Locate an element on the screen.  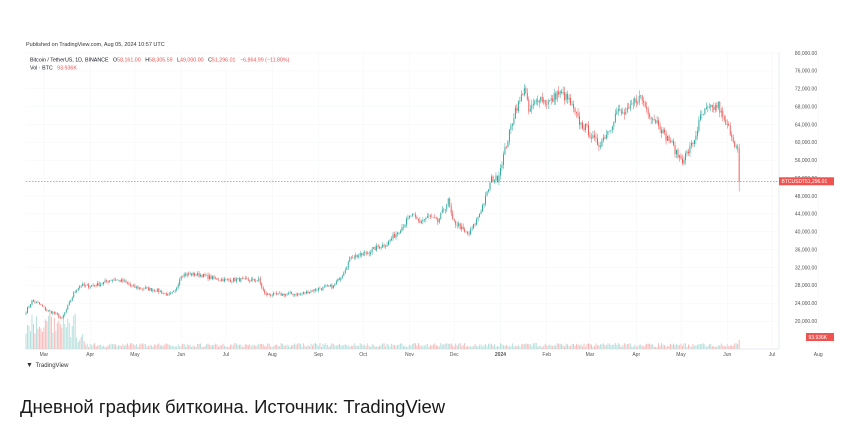
x-tick-label: Jun is located at coordinates (727, 355).